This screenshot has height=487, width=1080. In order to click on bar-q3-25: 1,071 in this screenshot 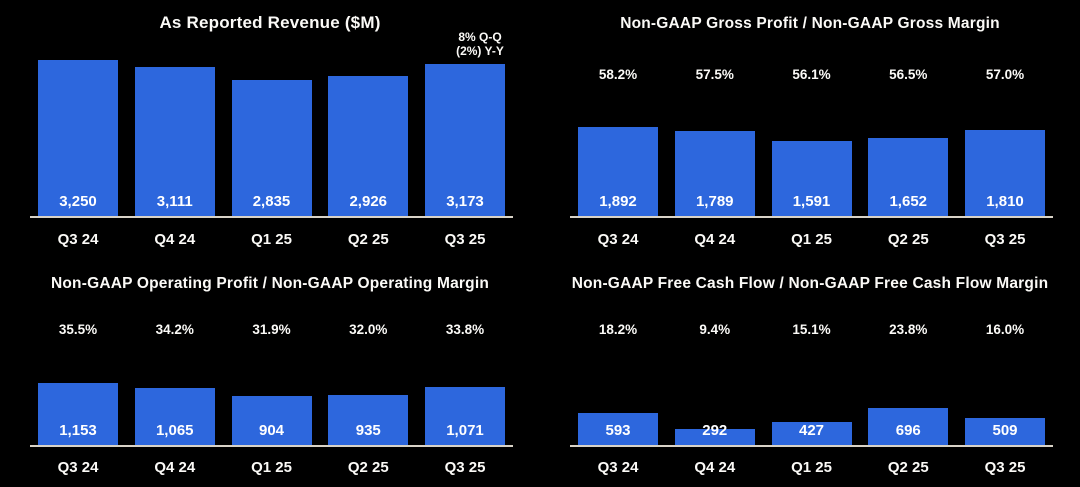, I will do `click(465, 416)`.